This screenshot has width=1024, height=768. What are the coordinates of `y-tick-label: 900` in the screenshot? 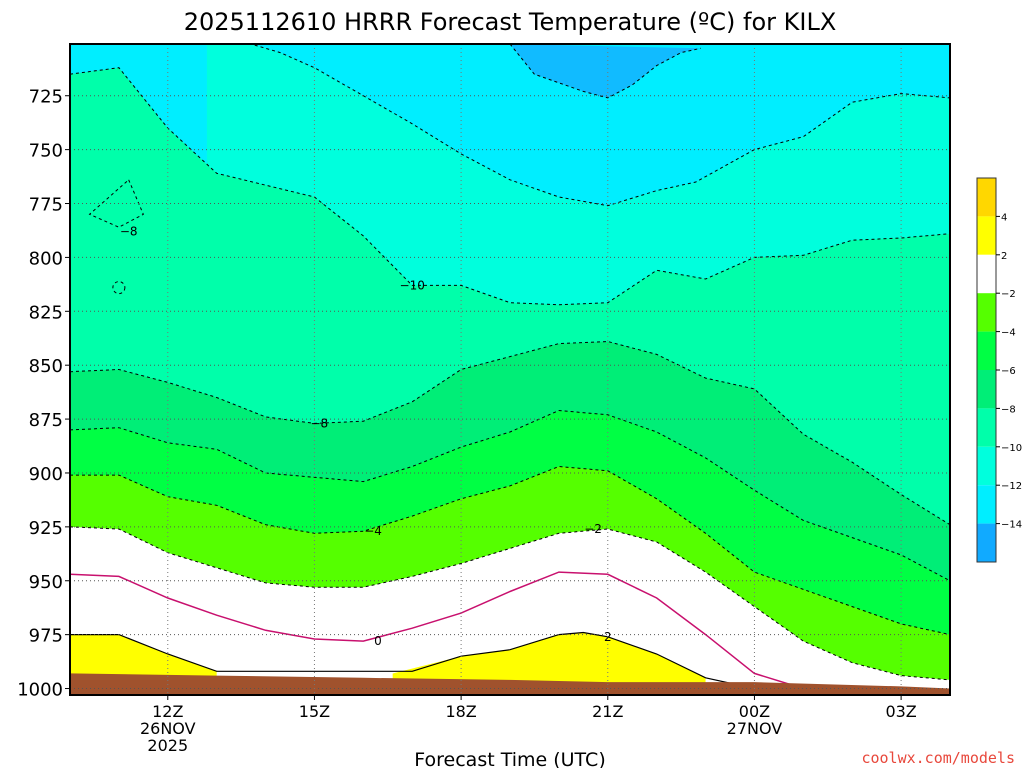 It's located at (46, 474).